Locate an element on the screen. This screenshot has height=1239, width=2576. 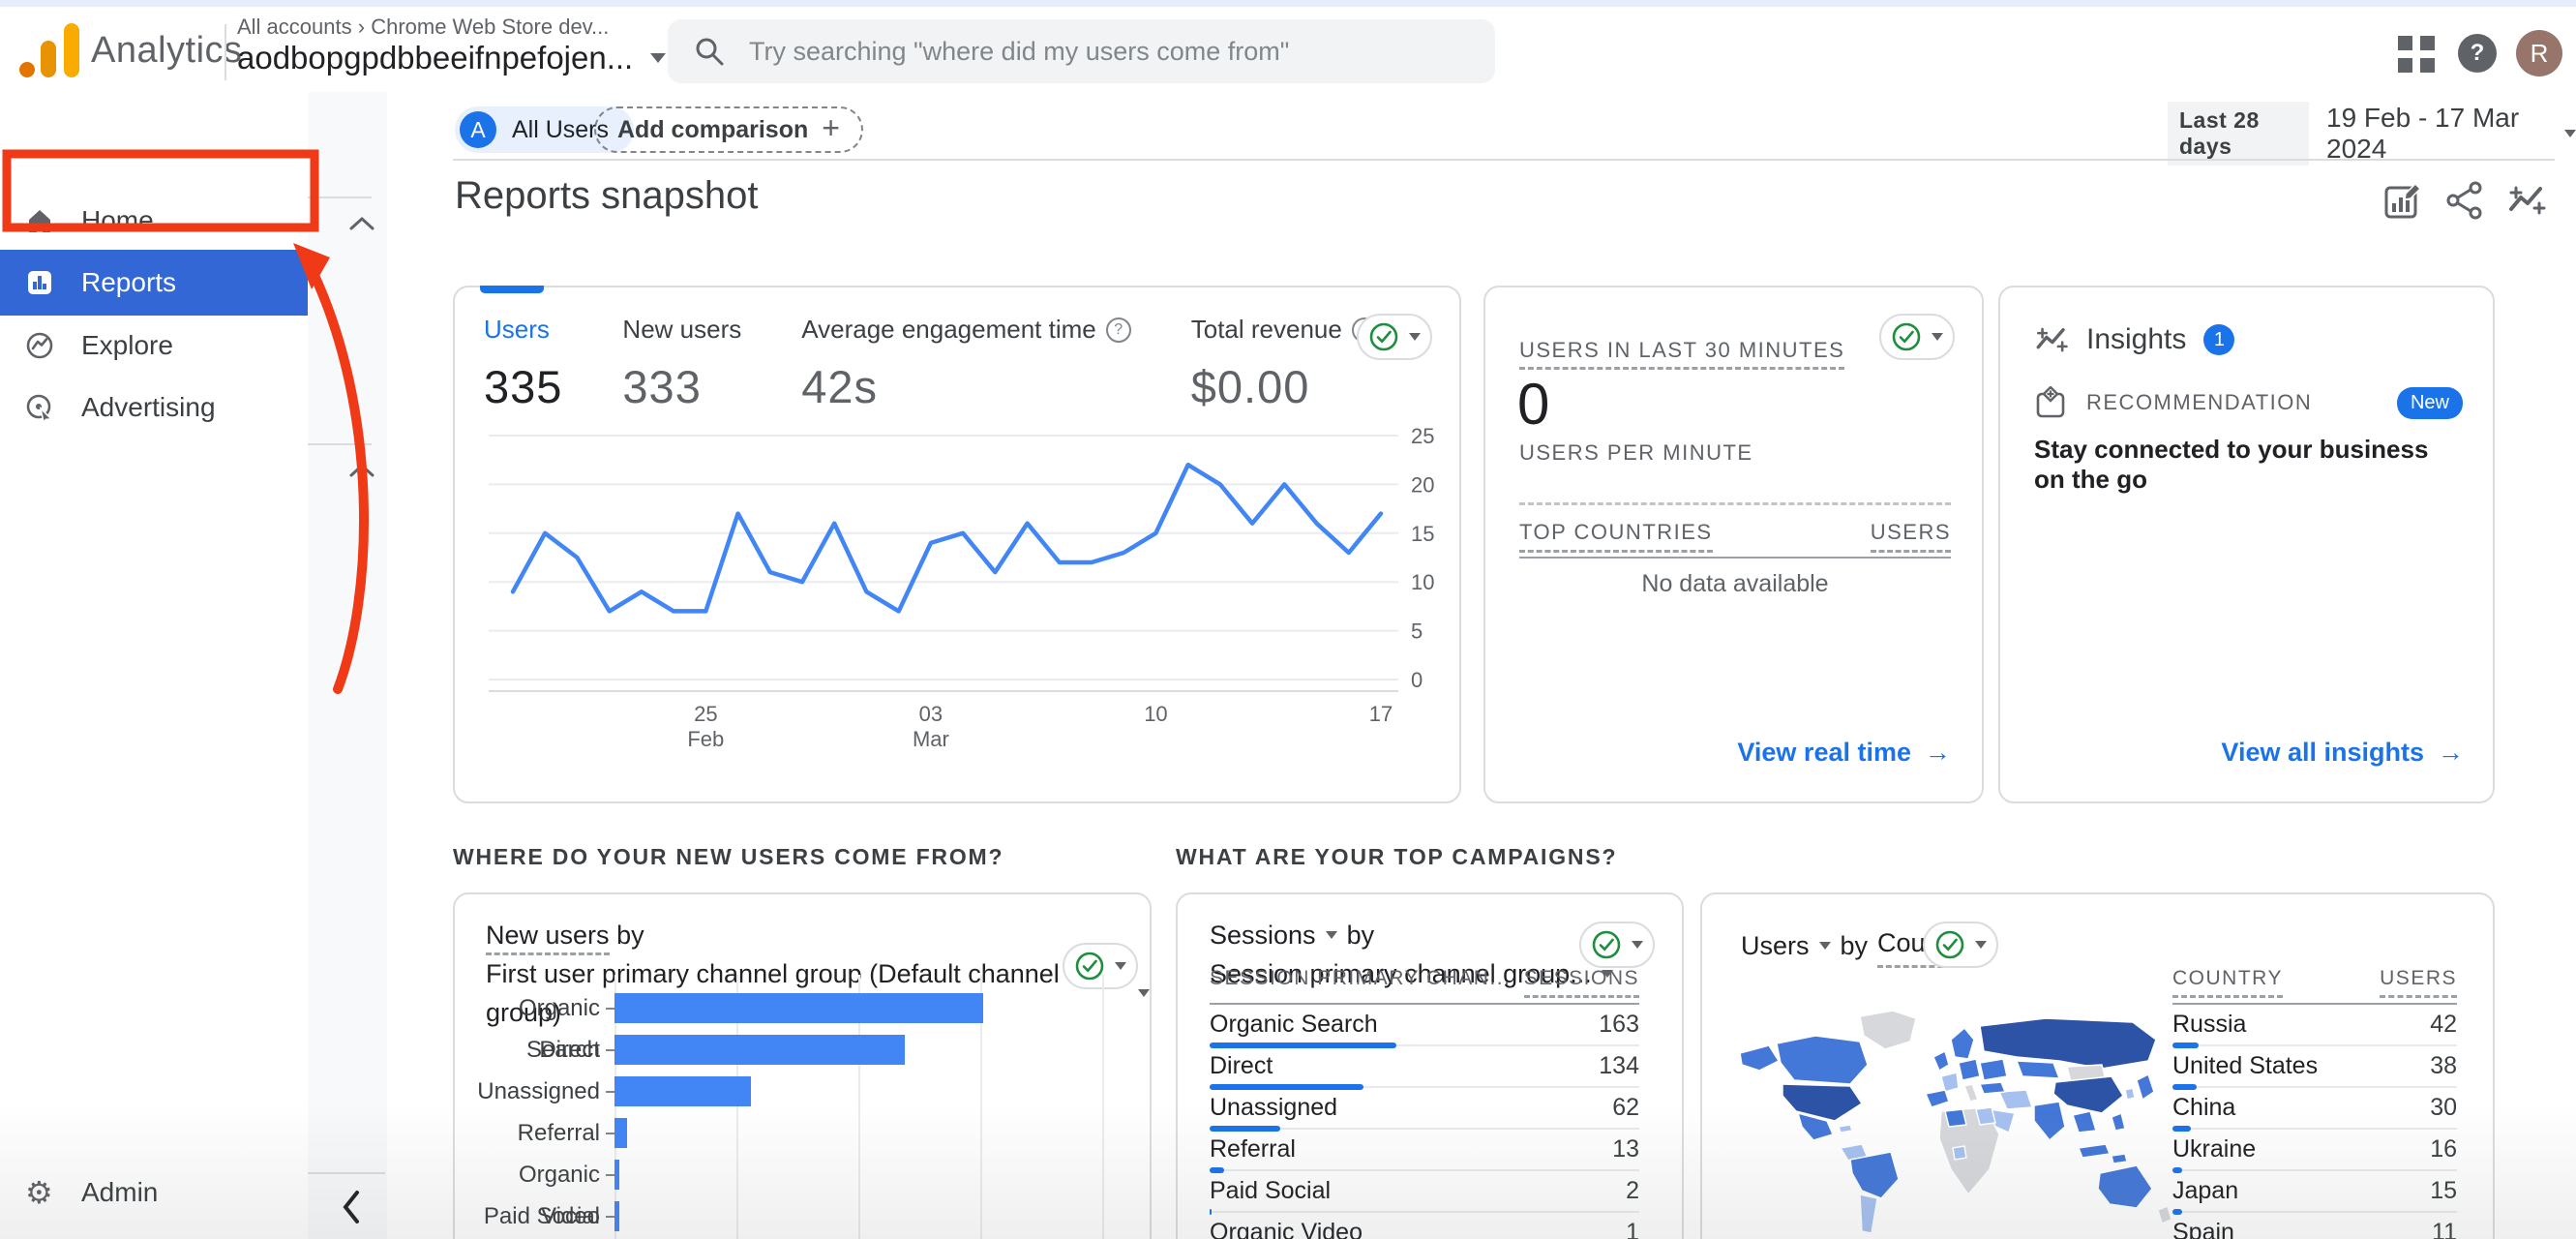
gridline is located at coordinates (615, 1107).